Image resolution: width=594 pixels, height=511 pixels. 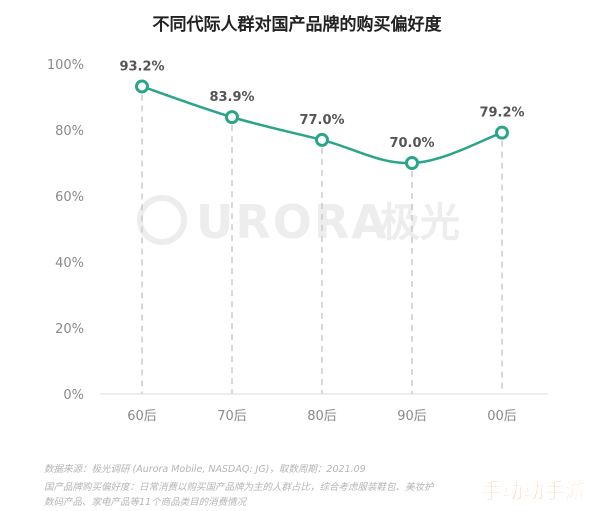 What do you see at coordinates (321, 120) in the screenshot?
I see `data-label: 77.0%` at bounding box center [321, 120].